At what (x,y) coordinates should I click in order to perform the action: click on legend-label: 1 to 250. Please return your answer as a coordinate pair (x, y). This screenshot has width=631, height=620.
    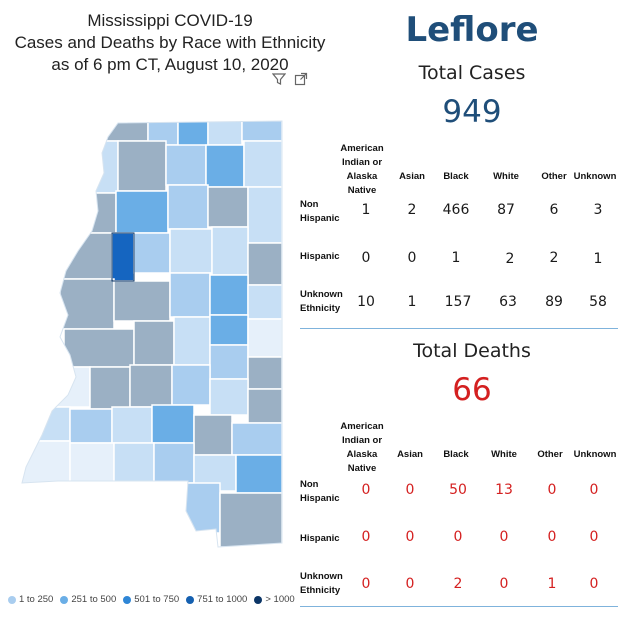
    Looking at the image, I should click on (36, 599).